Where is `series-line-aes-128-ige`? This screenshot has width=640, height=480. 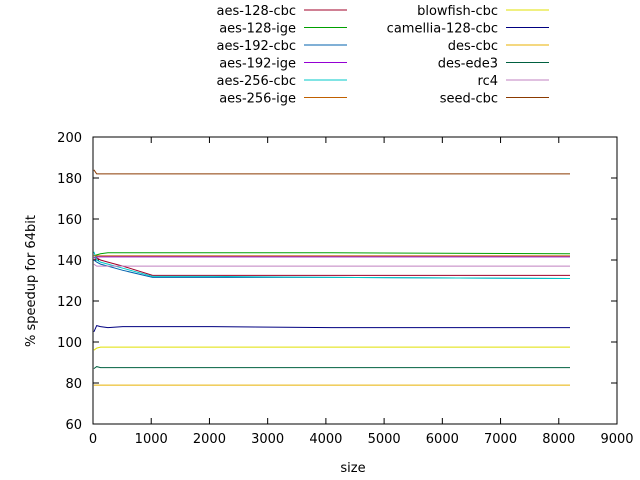 series-line-aes-128-ige is located at coordinates (332, 254).